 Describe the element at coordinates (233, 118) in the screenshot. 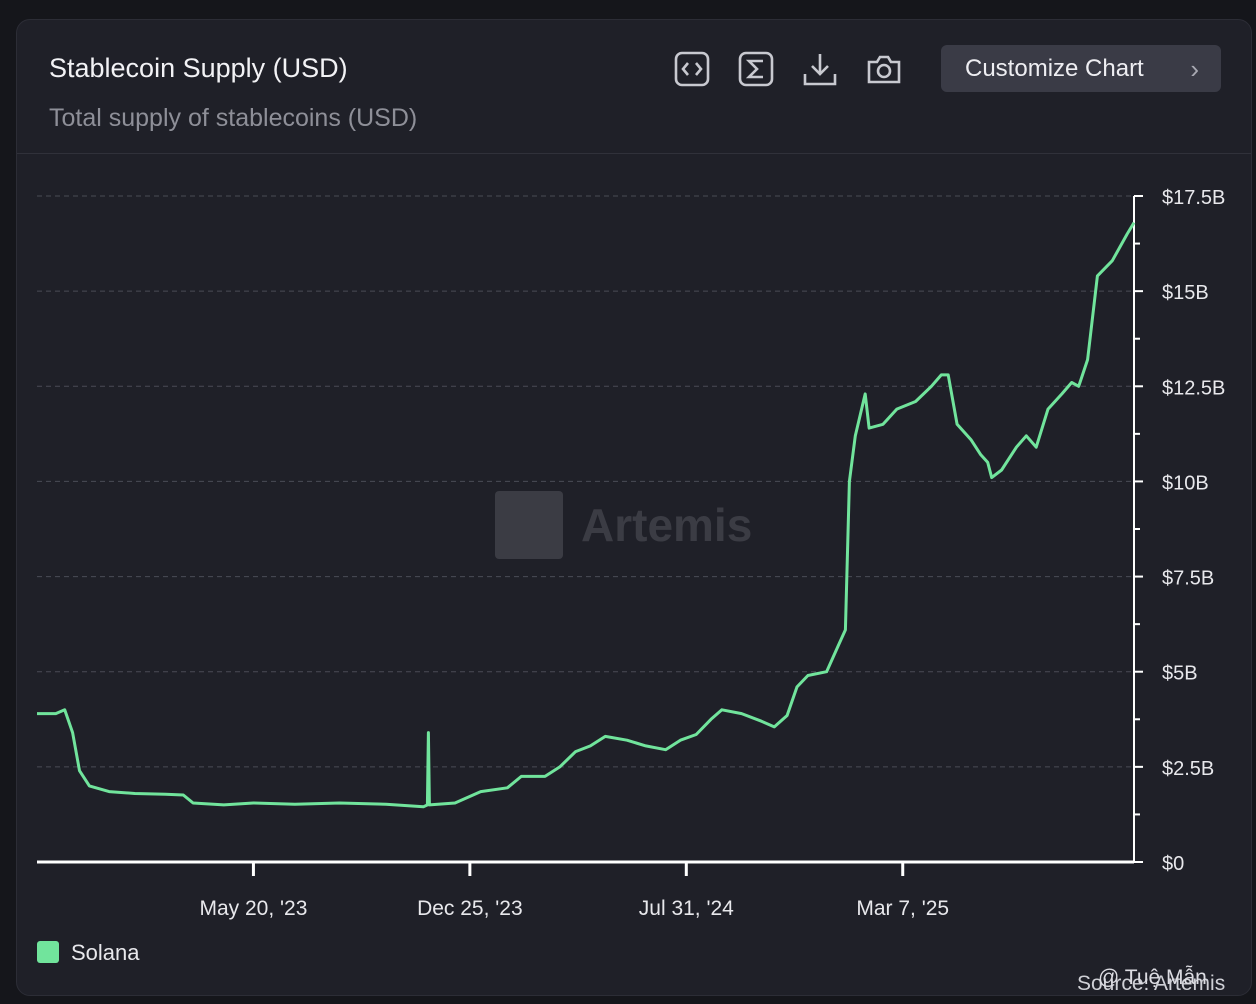

I see `chart-subtitle: Total supply of stablecoins (USD)` at that location.